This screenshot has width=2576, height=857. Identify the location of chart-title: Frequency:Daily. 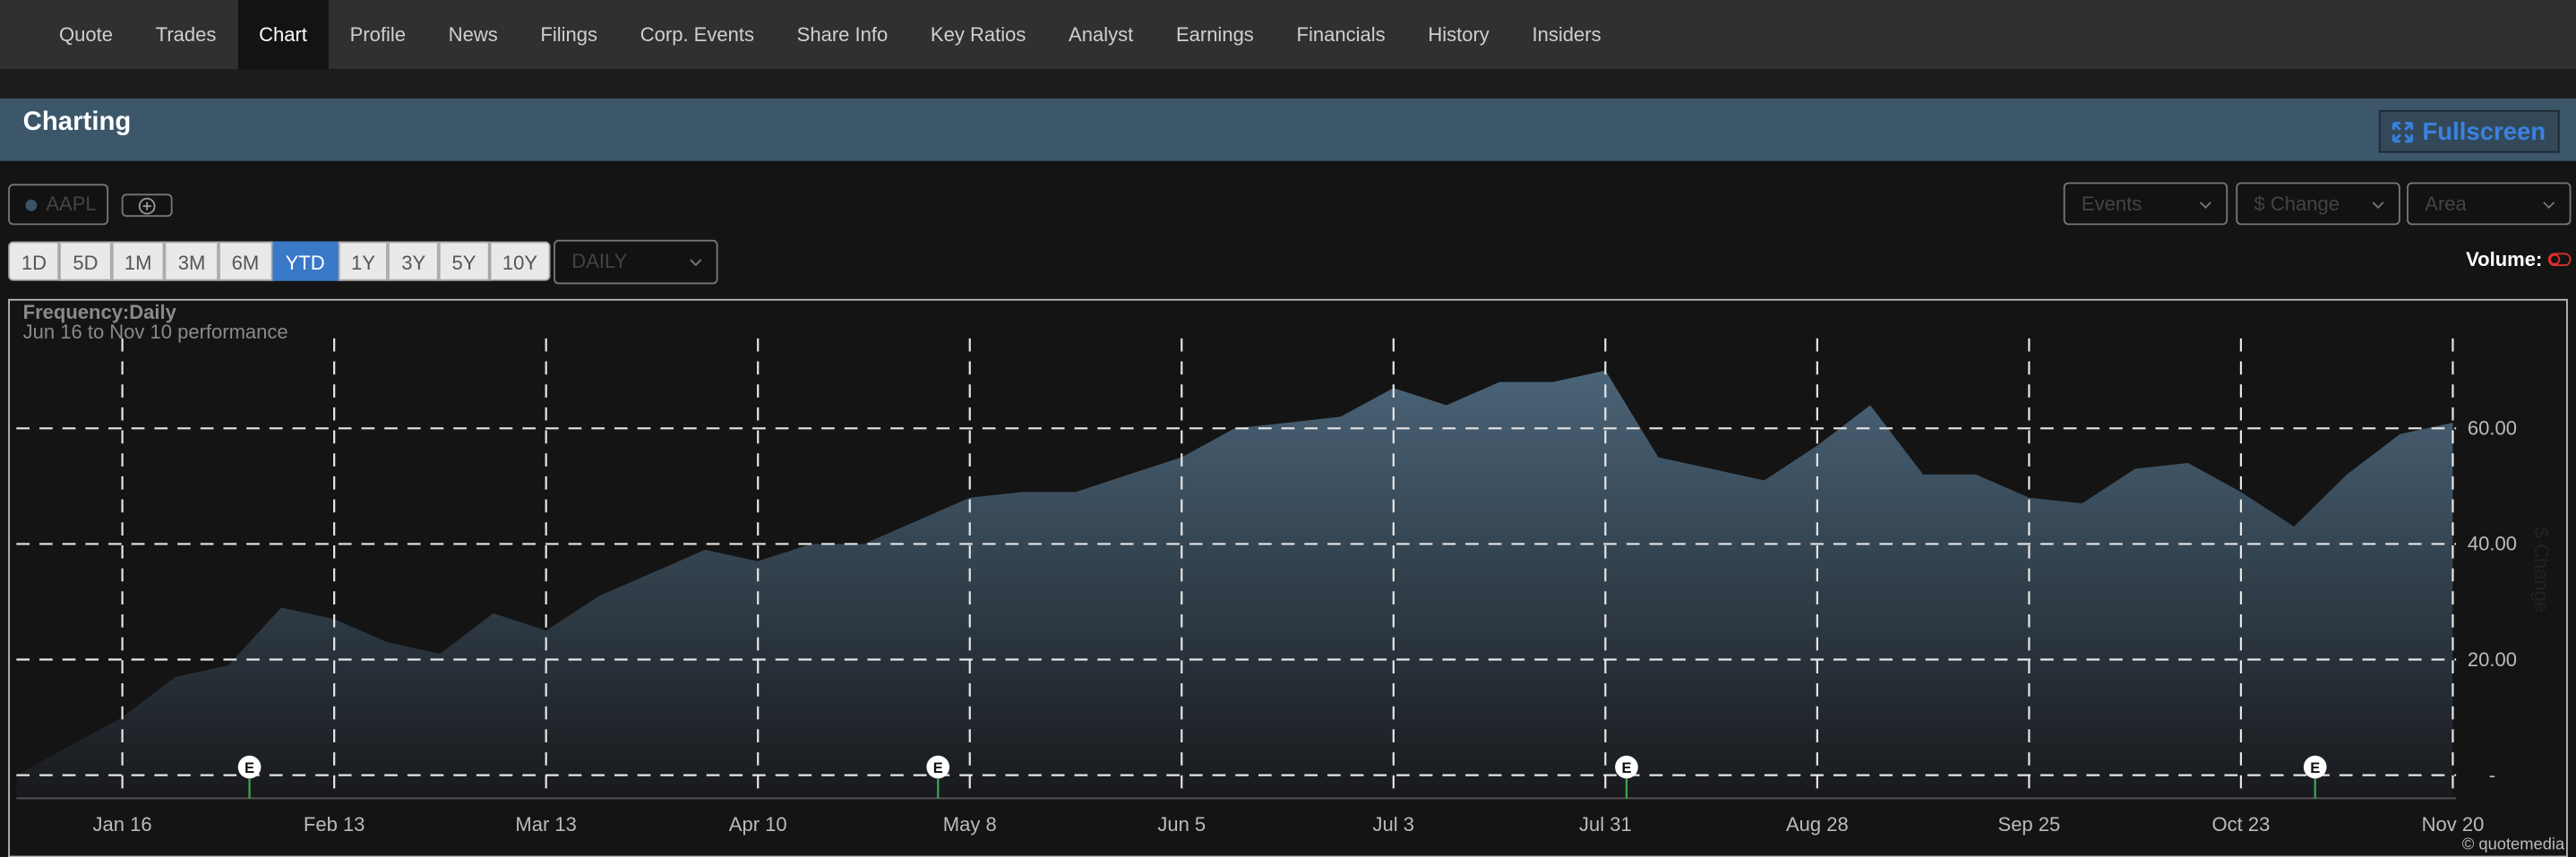
(100, 312).